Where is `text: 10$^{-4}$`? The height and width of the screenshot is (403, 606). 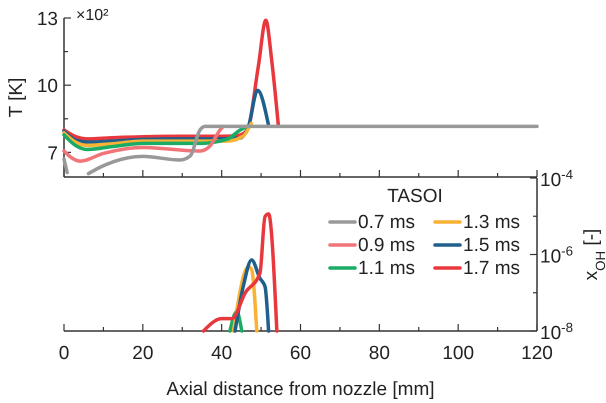 text: 10$^{-4}$ is located at coordinates (556, 178).